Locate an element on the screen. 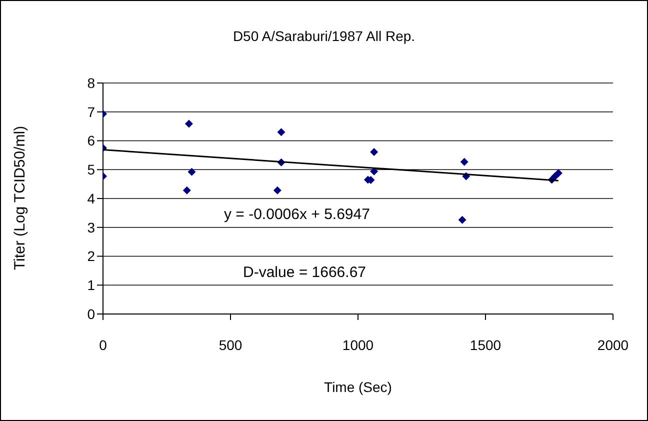  x-tick-label: 2000 is located at coordinates (613, 344).